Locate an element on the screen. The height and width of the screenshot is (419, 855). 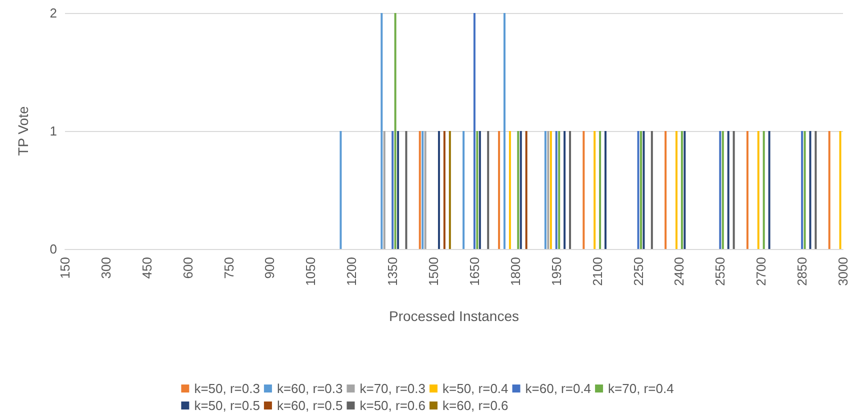
legend-label: k=60, r=0.5 is located at coordinates (309, 405).